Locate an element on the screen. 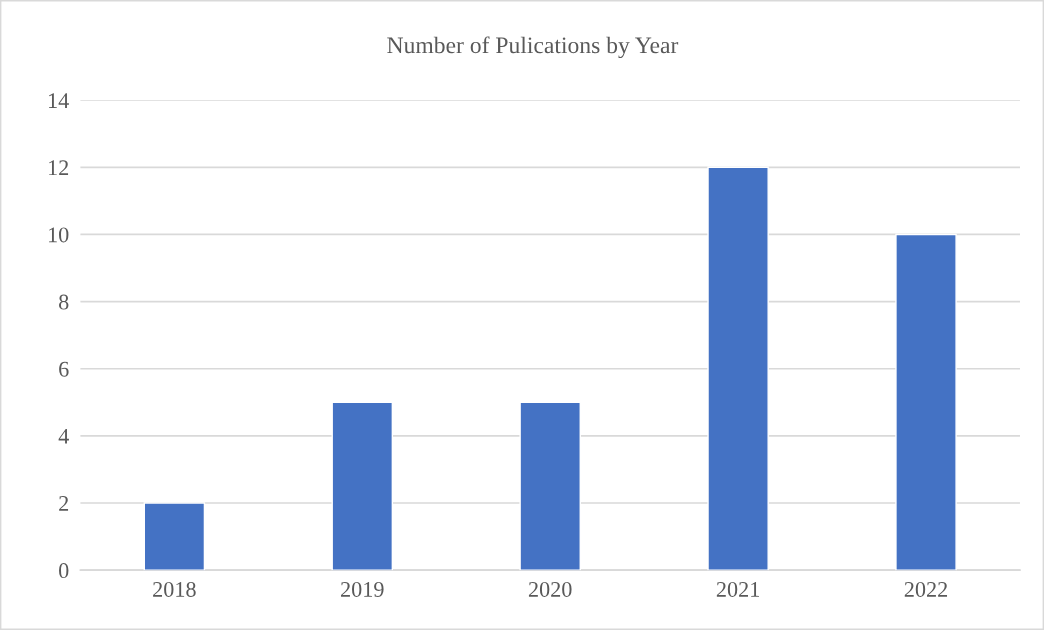  y-tick-label: 14 is located at coordinates (59, 100).